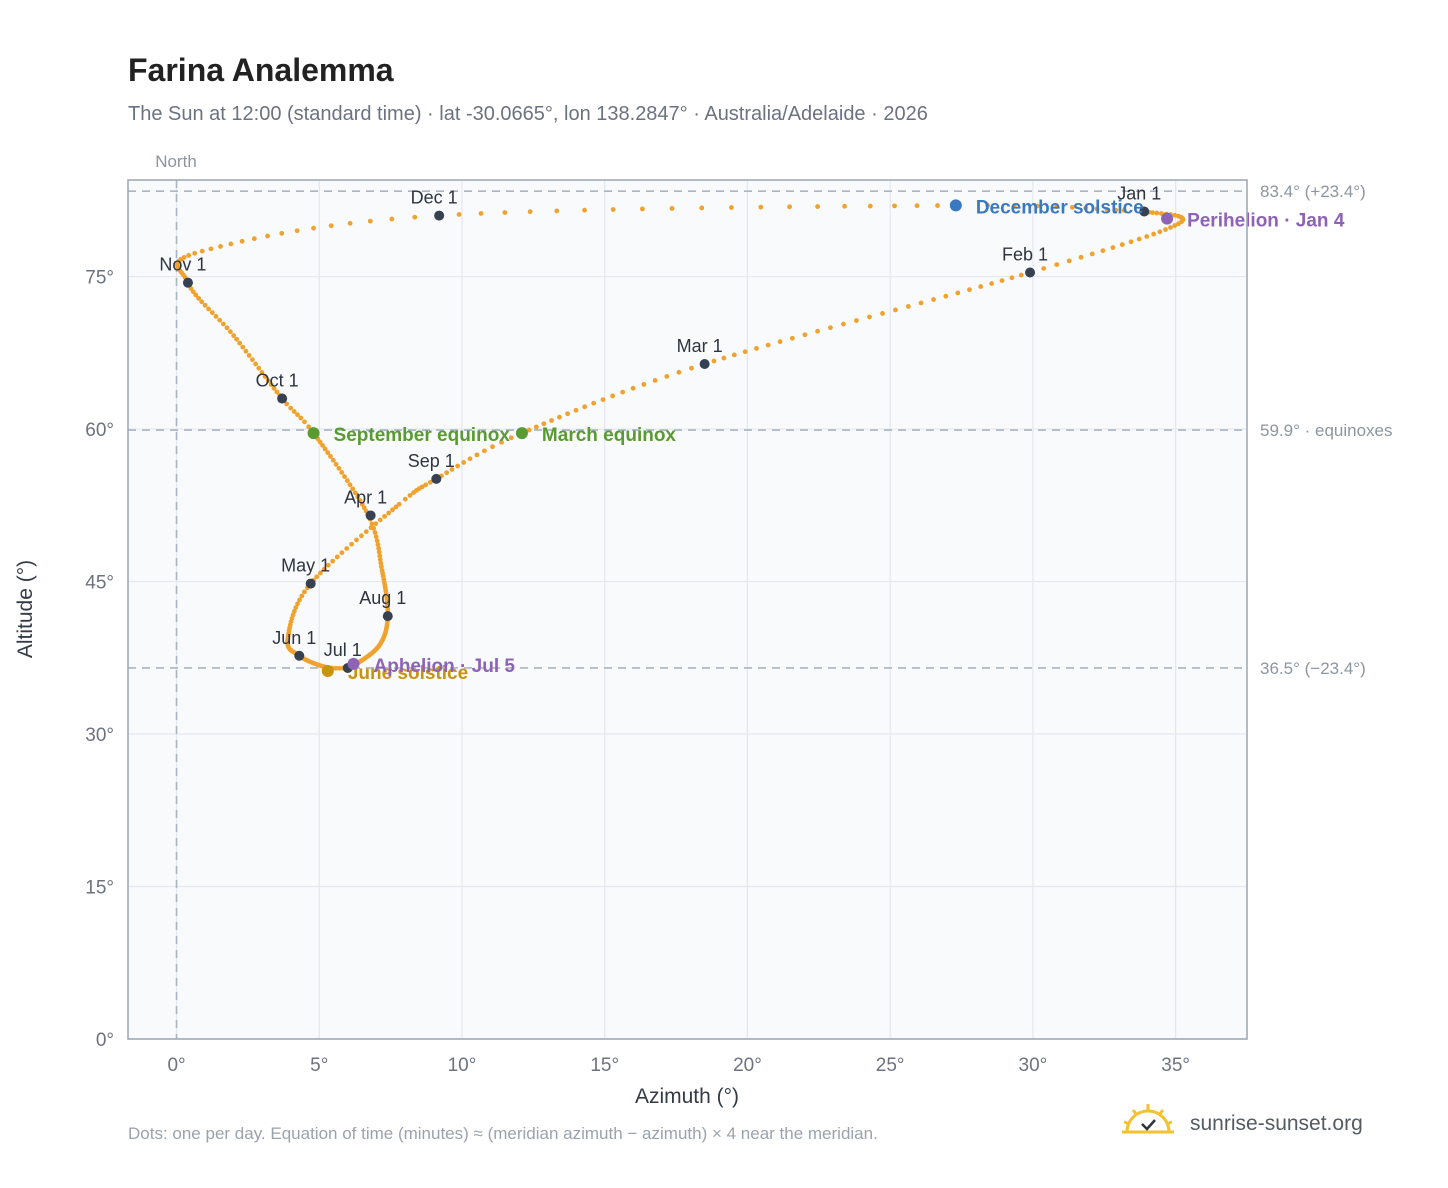 The width and height of the screenshot is (1448, 1188). I want to click on month-label: Nov 1, so click(182, 265).